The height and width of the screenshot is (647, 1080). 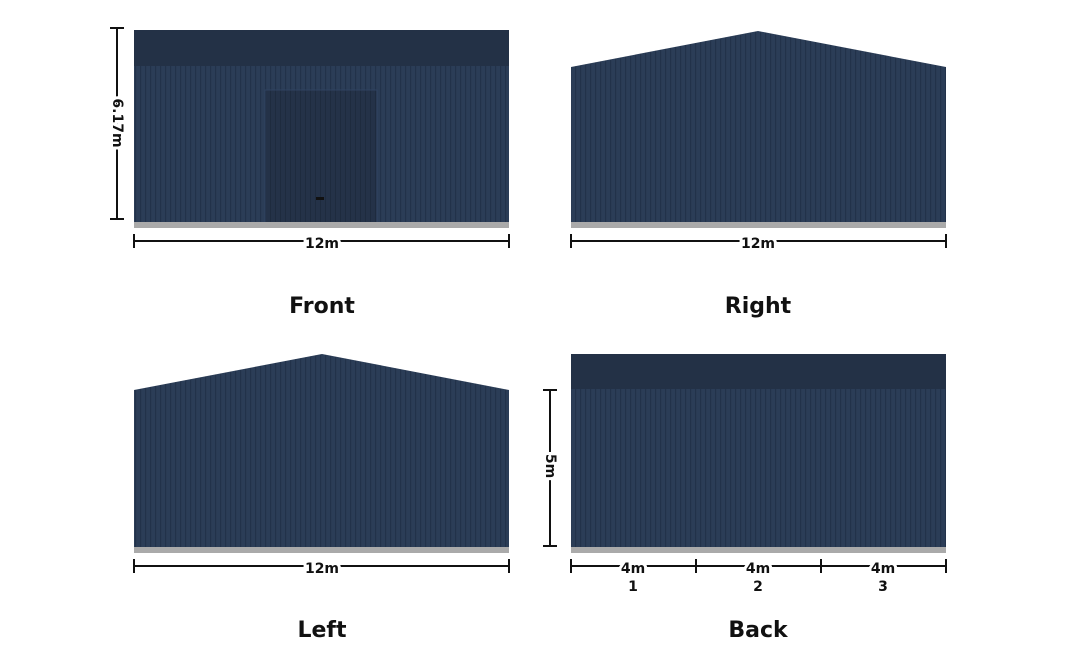 What do you see at coordinates (320, 198) in the screenshot?
I see `door-handle` at bounding box center [320, 198].